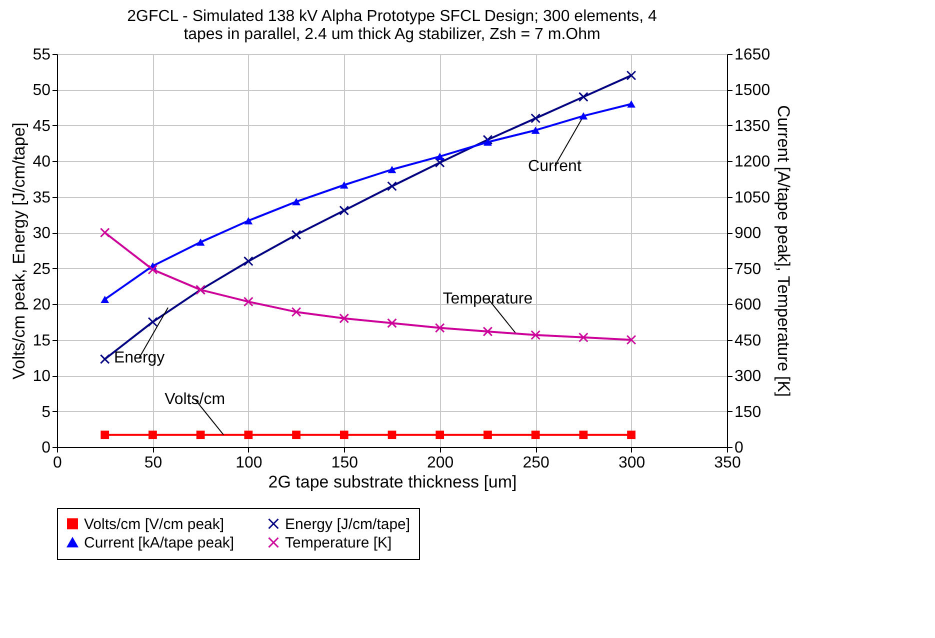 The height and width of the screenshot is (638, 935). Describe the element at coordinates (347, 524) in the screenshot. I see `legend-label: Energy [J/cm/tape]` at that location.